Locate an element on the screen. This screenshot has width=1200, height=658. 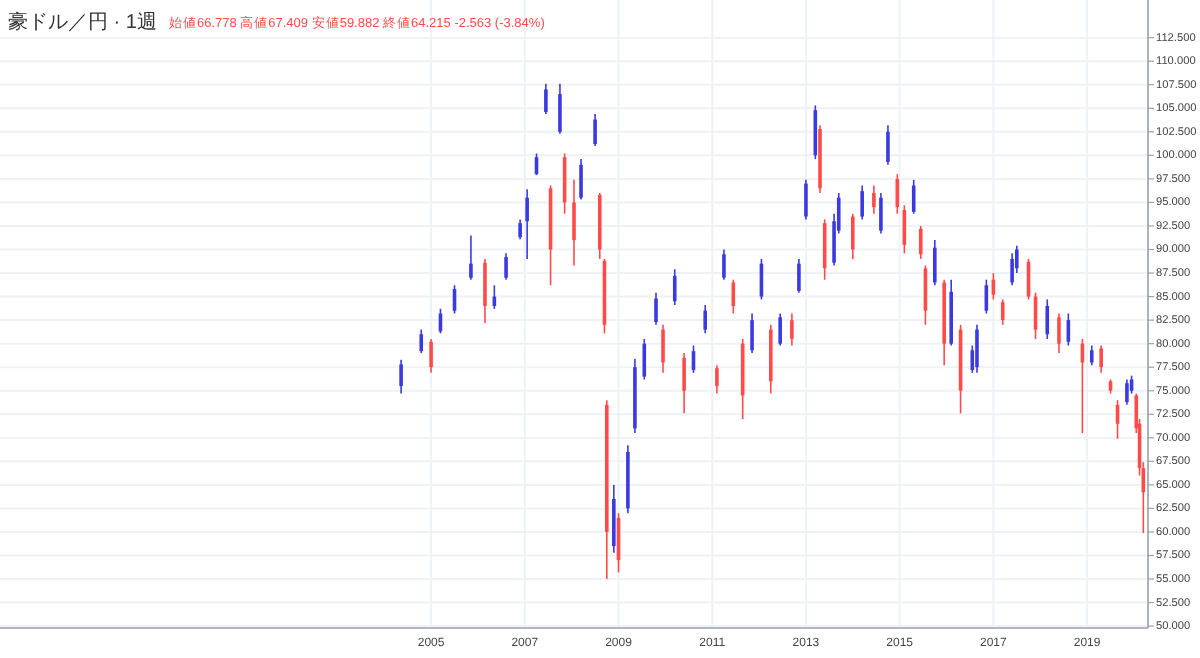
text: 豪ドル／円 · 1週 is located at coordinates (82, 22).